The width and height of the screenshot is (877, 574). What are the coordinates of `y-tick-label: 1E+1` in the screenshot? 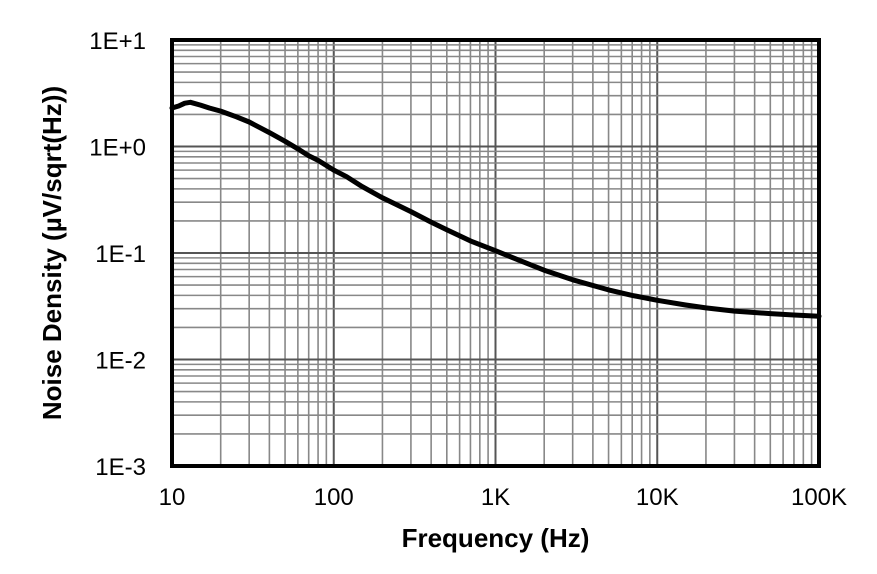 It's located at (117, 41).